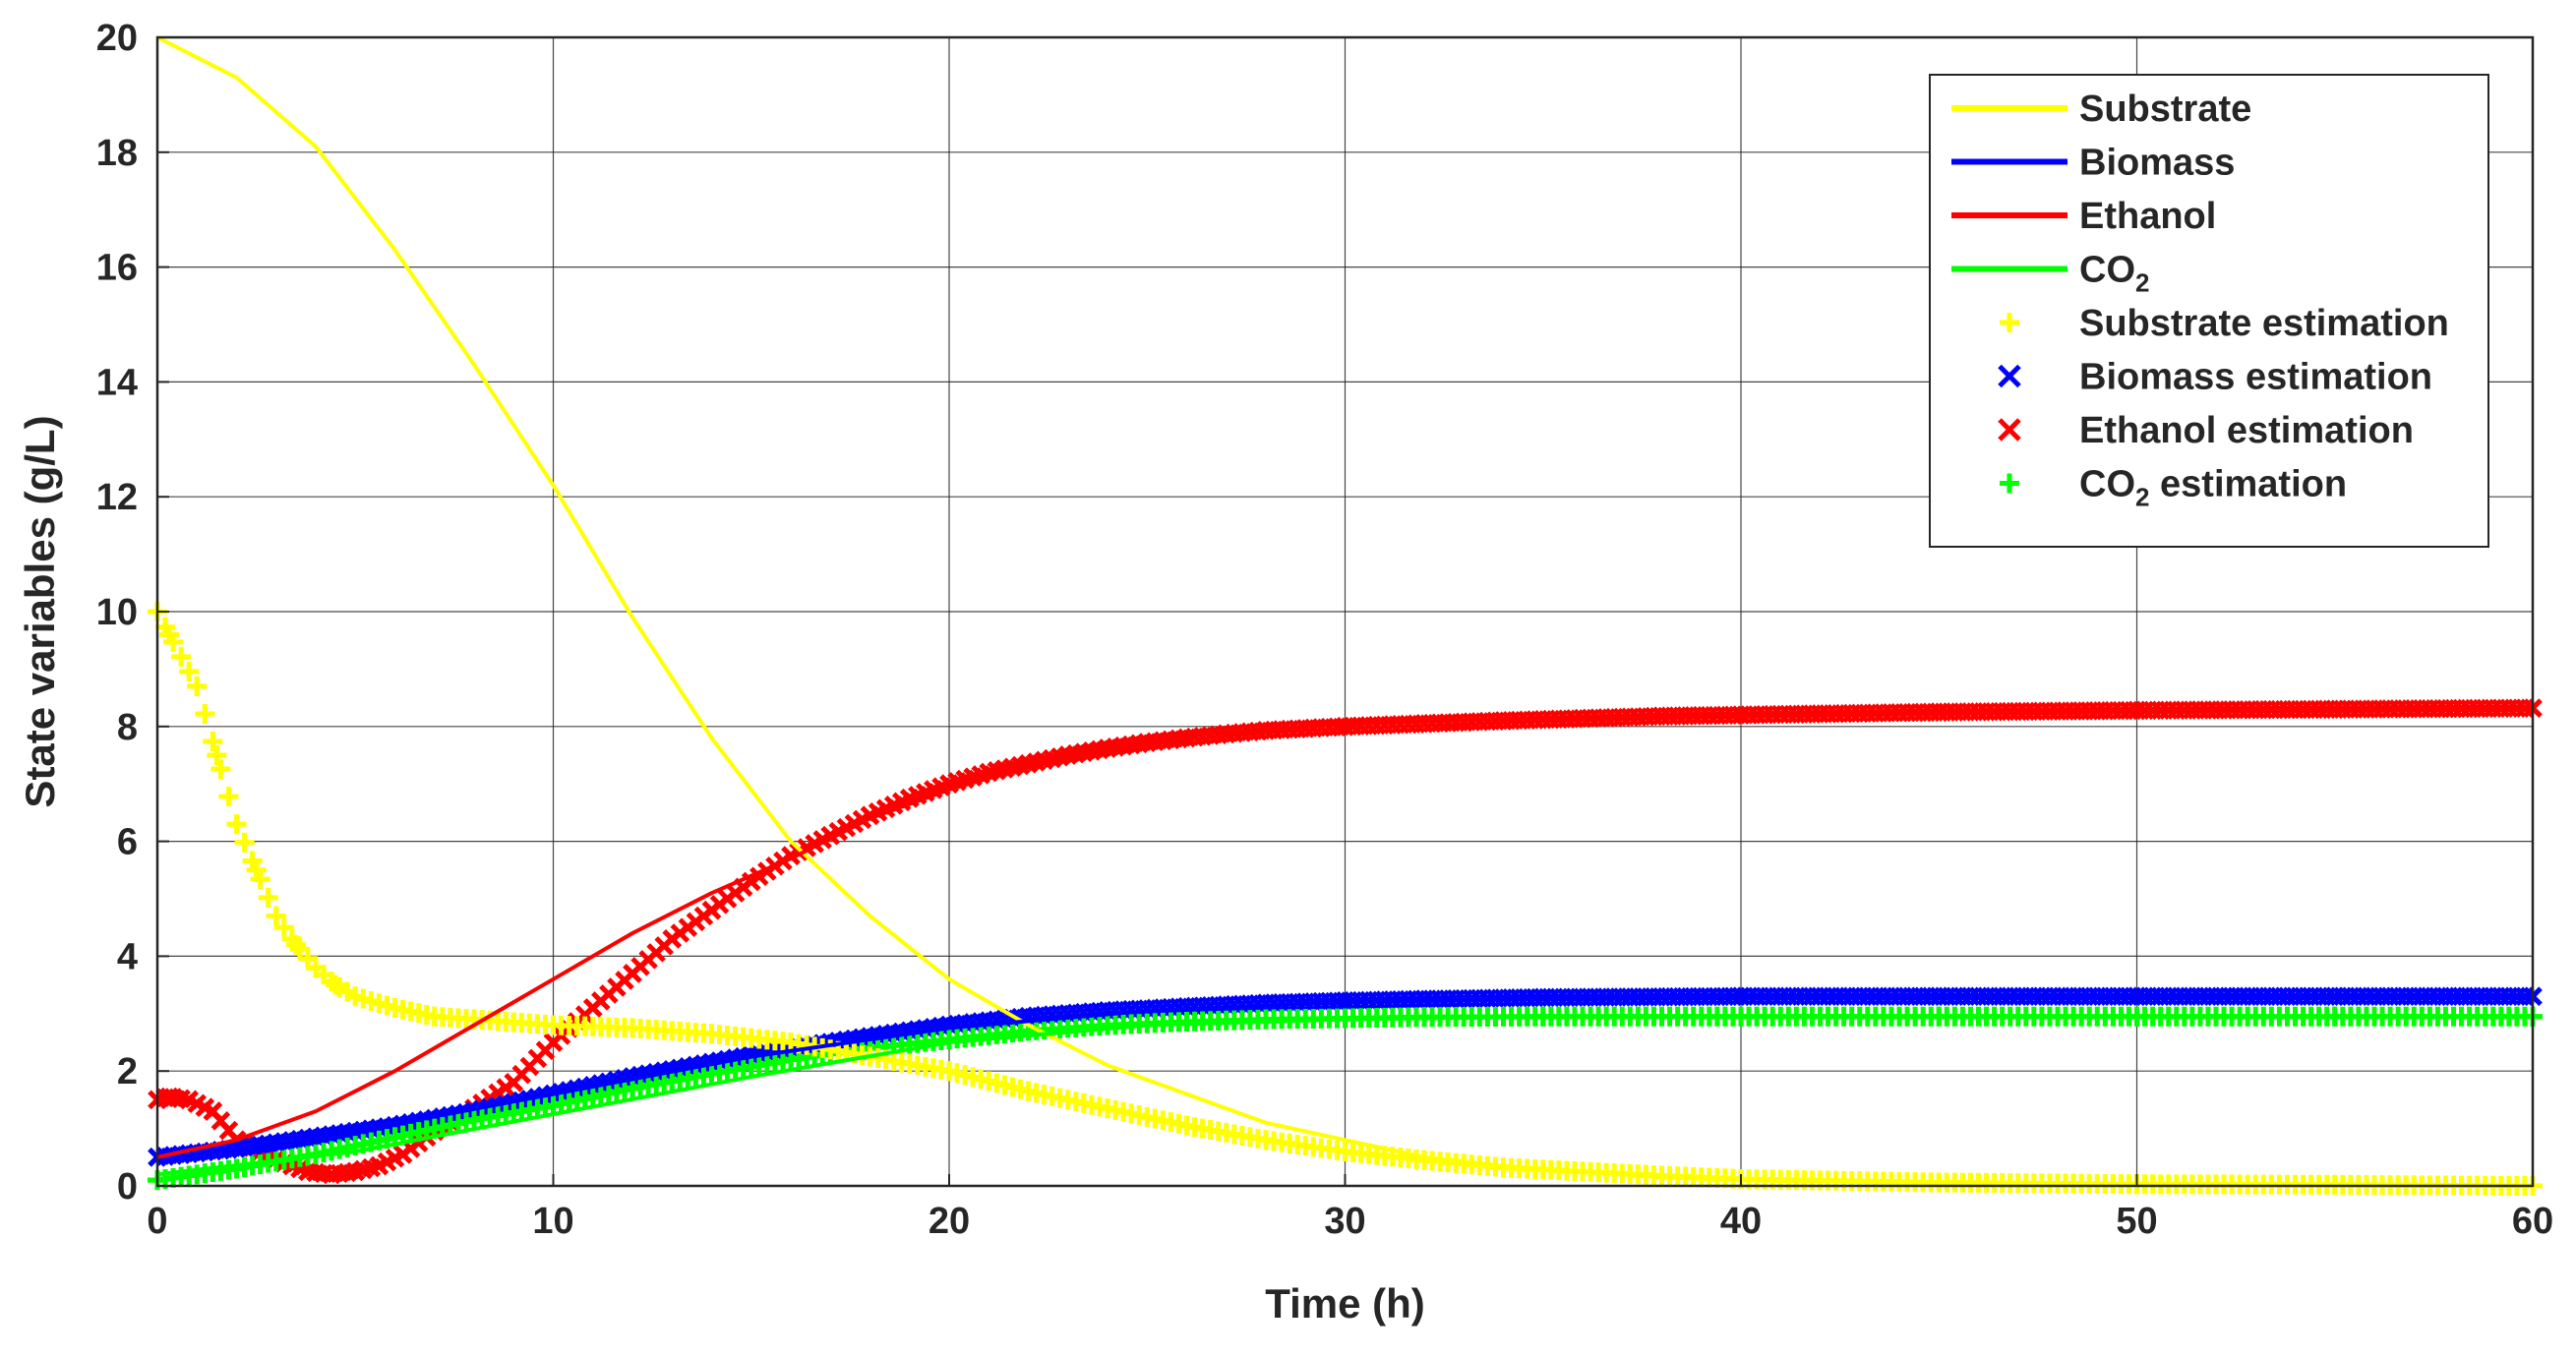  I want to click on legend-label: Biomass, so click(2157, 163).